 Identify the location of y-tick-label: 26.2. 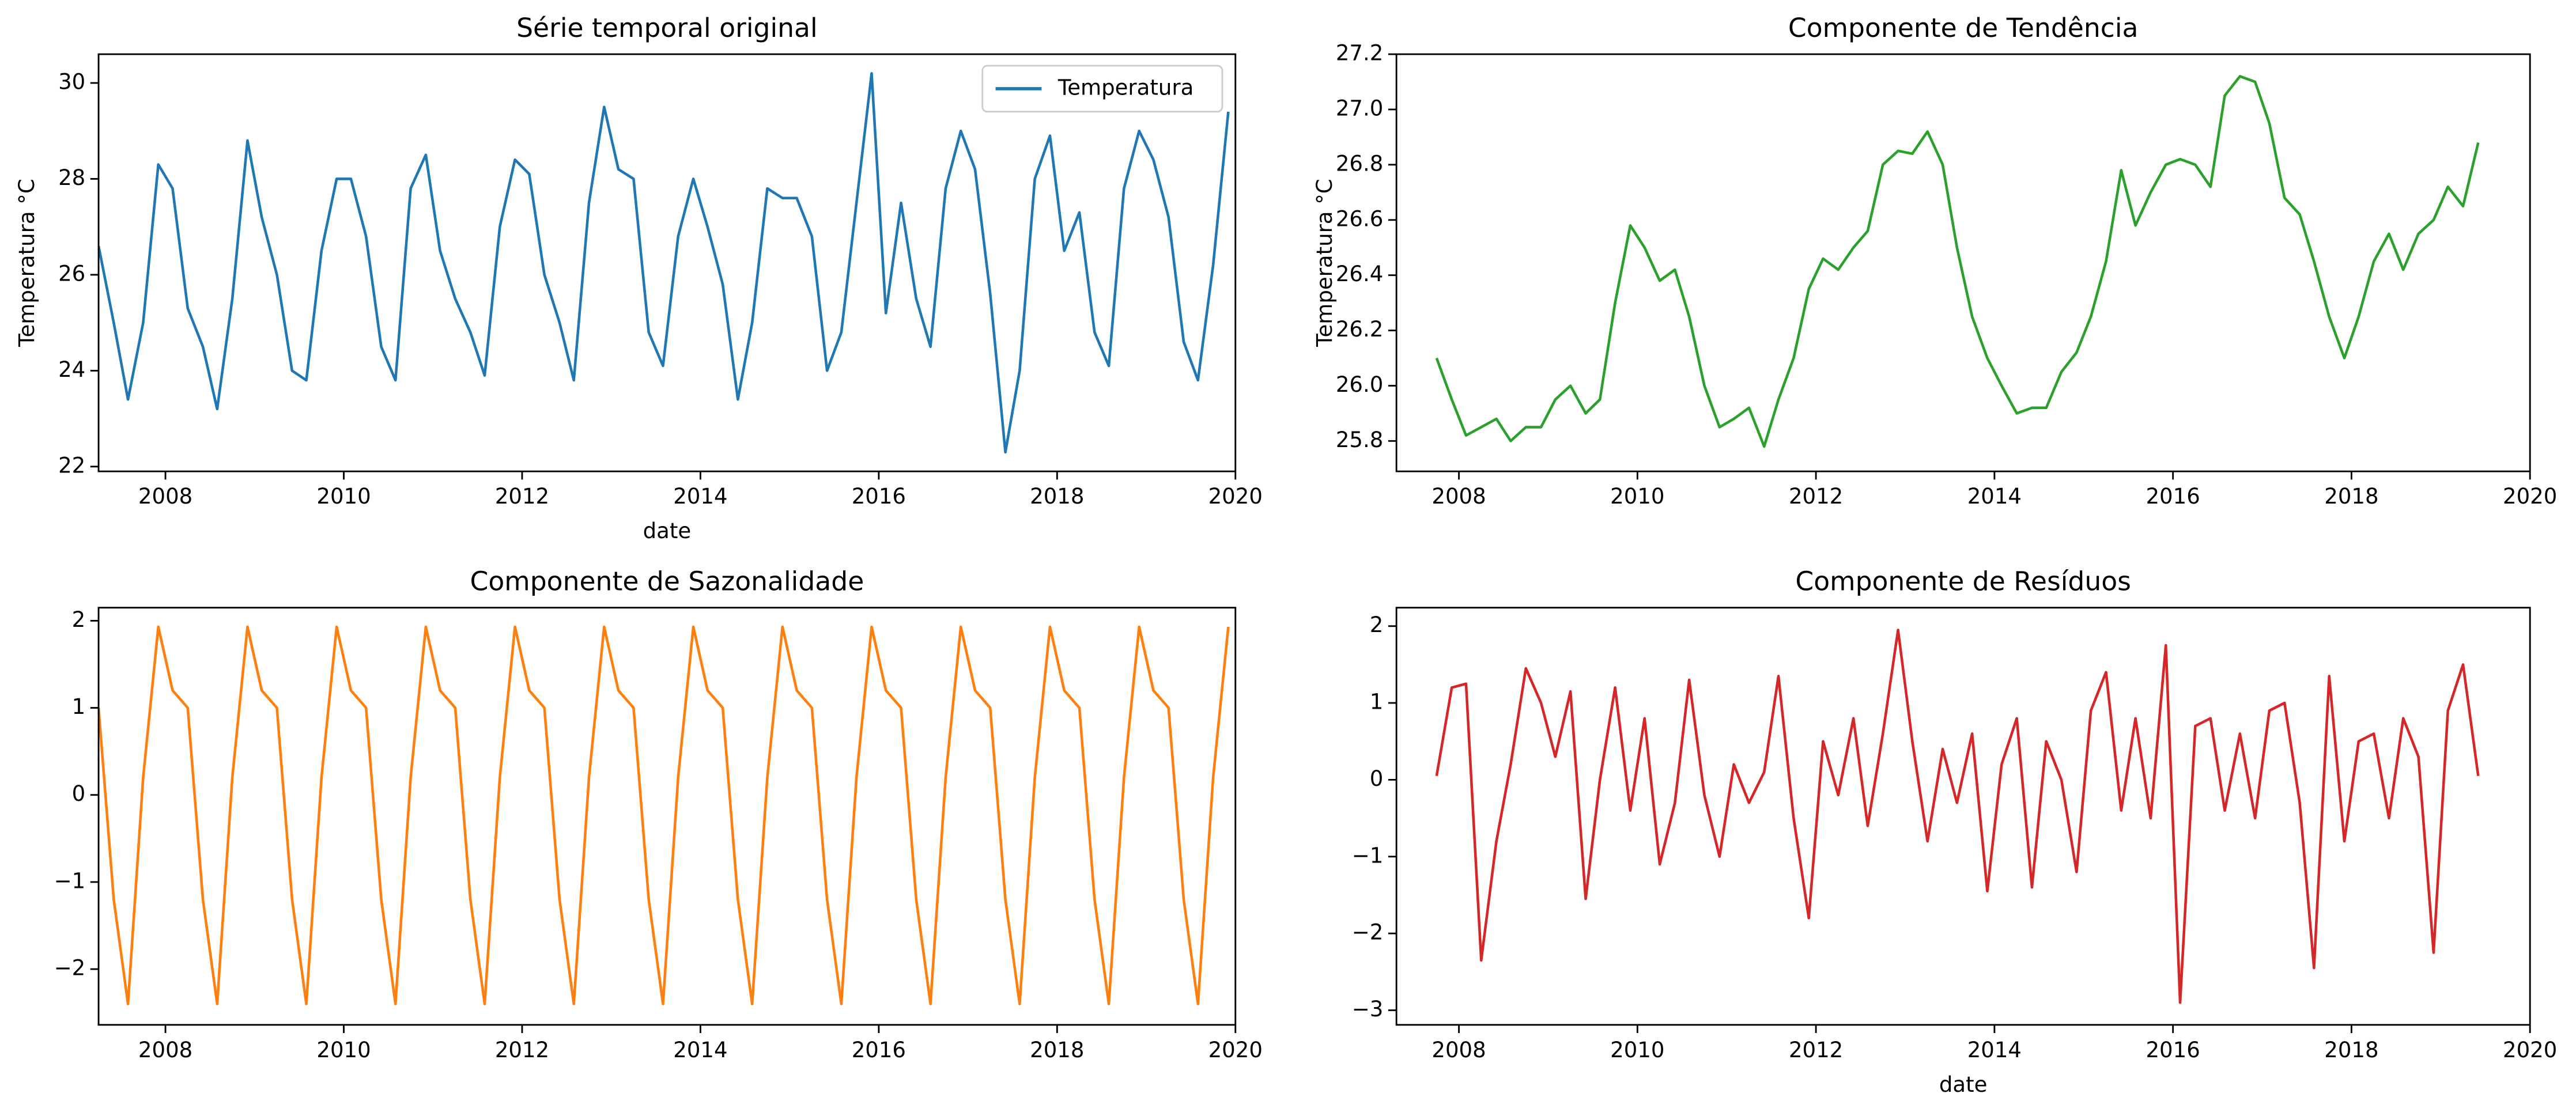
(1360, 329).